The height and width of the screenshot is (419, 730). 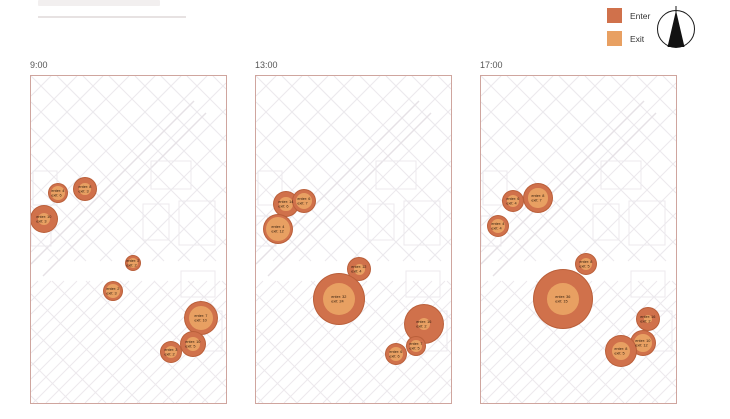 What do you see at coordinates (39, 65) in the screenshot?
I see `panel-time-label: 9:00` at bounding box center [39, 65].